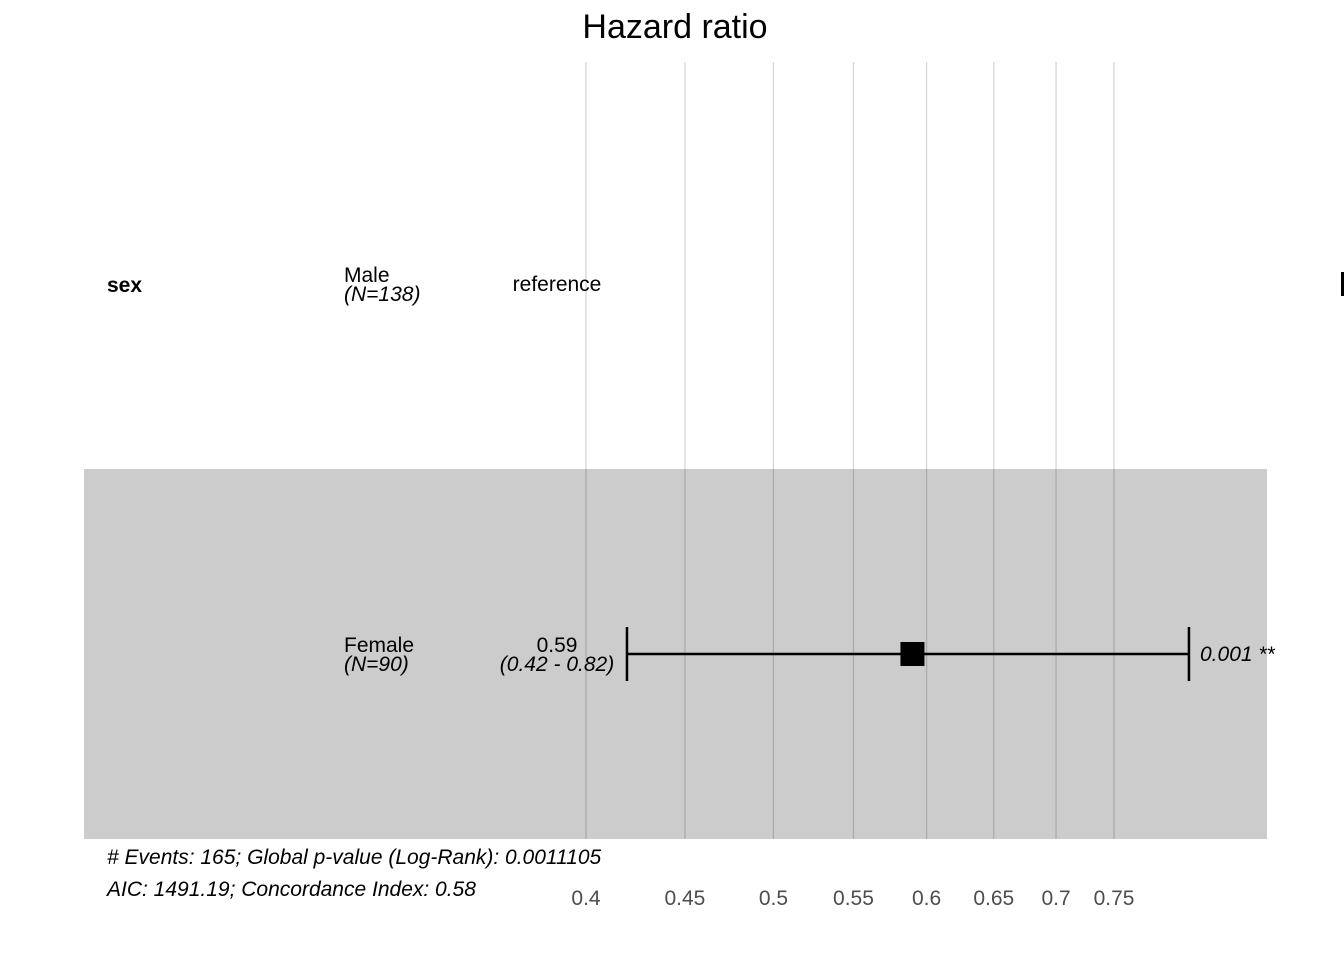  What do you see at coordinates (367, 275) in the screenshot?
I see `level-label-male: Male` at bounding box center [367, 275].